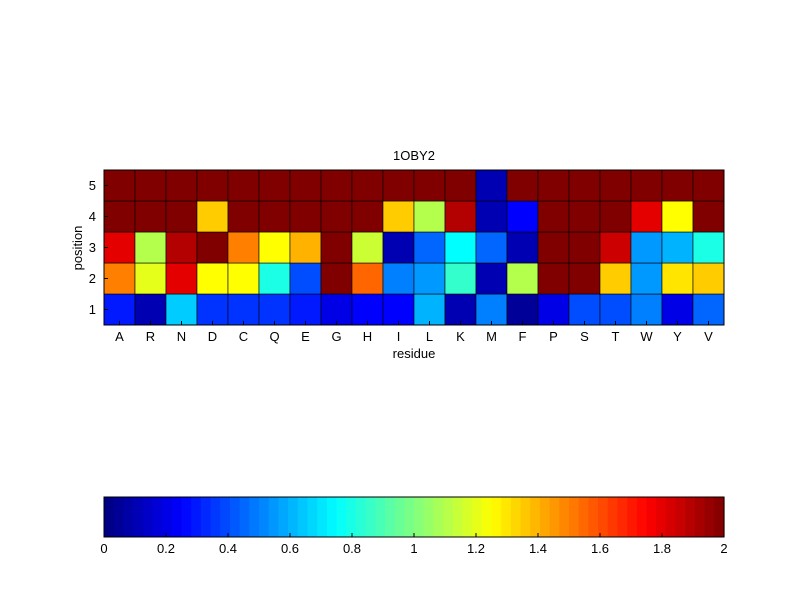  Describe the element at coordinates (708, 336) in the screenshot. I see `x-tick-label: V` at that location.